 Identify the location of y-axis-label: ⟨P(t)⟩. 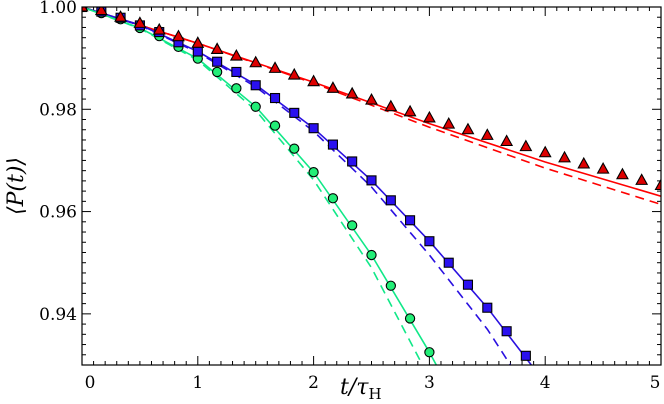
(16, 186).